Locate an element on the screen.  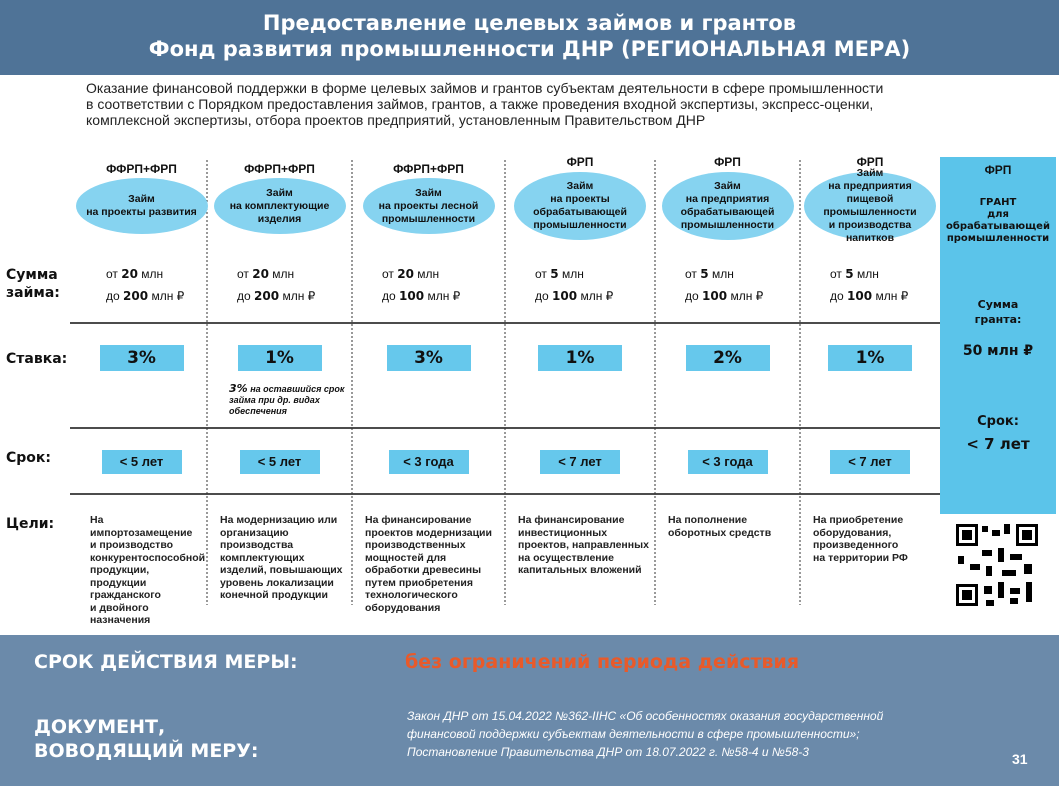
loan-line: изделия is located at coordinates (279, 218).